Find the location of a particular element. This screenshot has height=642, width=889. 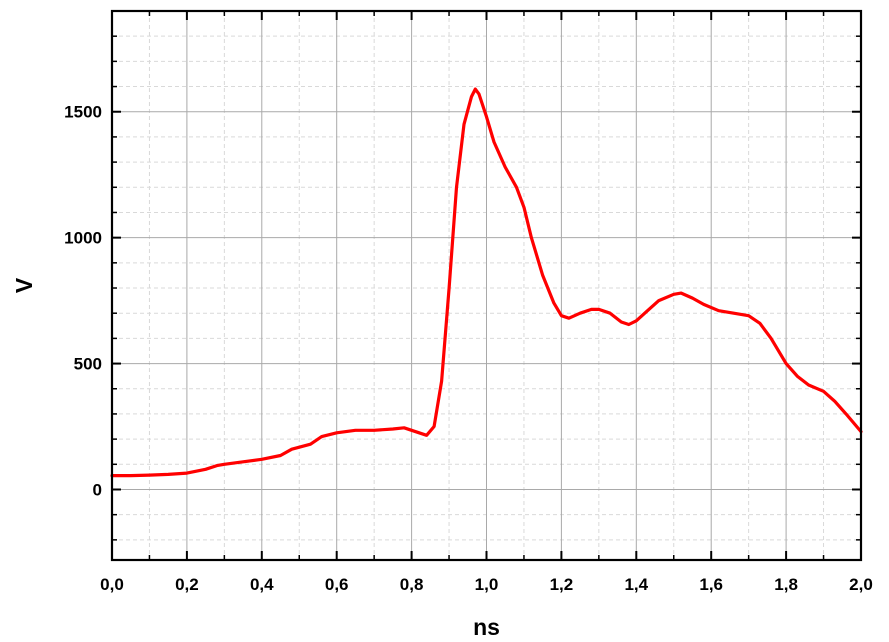

x-axis-tick-labels: 0,0 0,2 0,4 0,6 0,8 1,0 1,2 1,4 1,6 1,8 2,0 is located at coordinates (486, 584).